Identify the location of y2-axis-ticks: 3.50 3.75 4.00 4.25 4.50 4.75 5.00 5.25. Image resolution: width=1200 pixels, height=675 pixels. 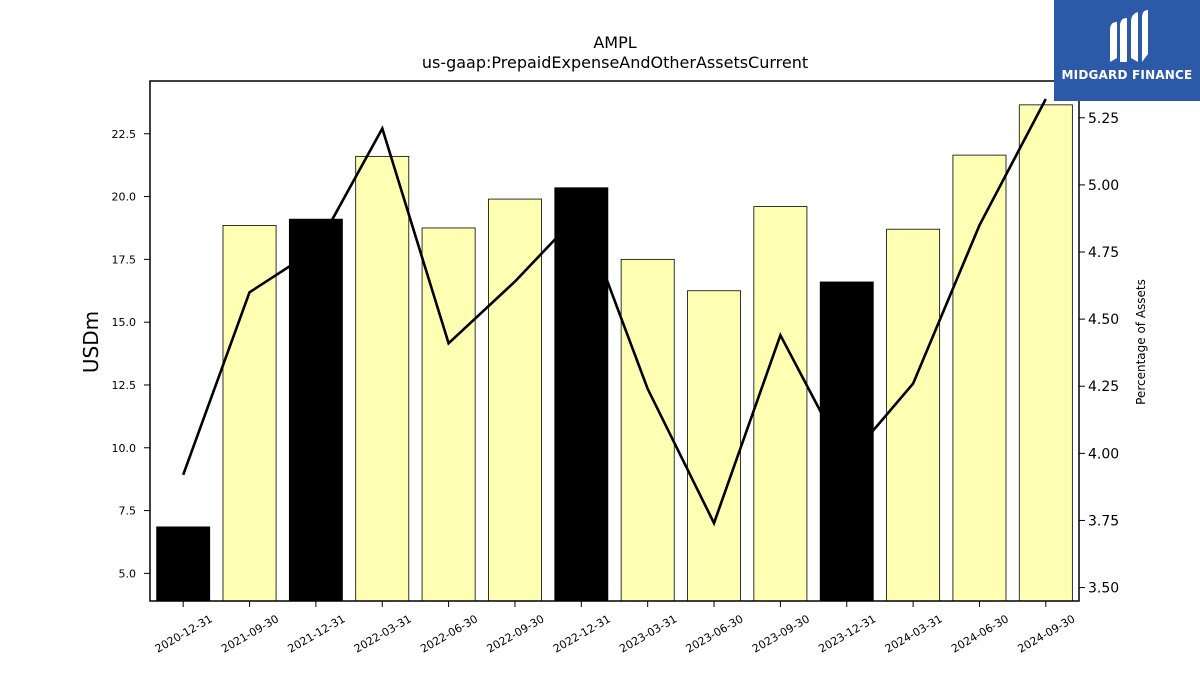
(1099, 354).